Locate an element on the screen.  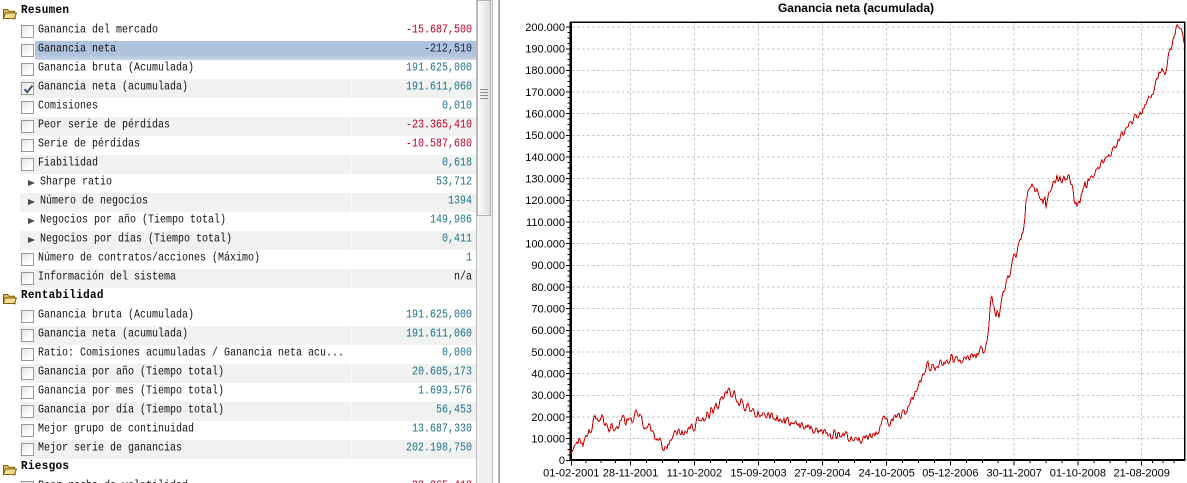
svg-text: 120.000 is located at coordinates (545, 201).